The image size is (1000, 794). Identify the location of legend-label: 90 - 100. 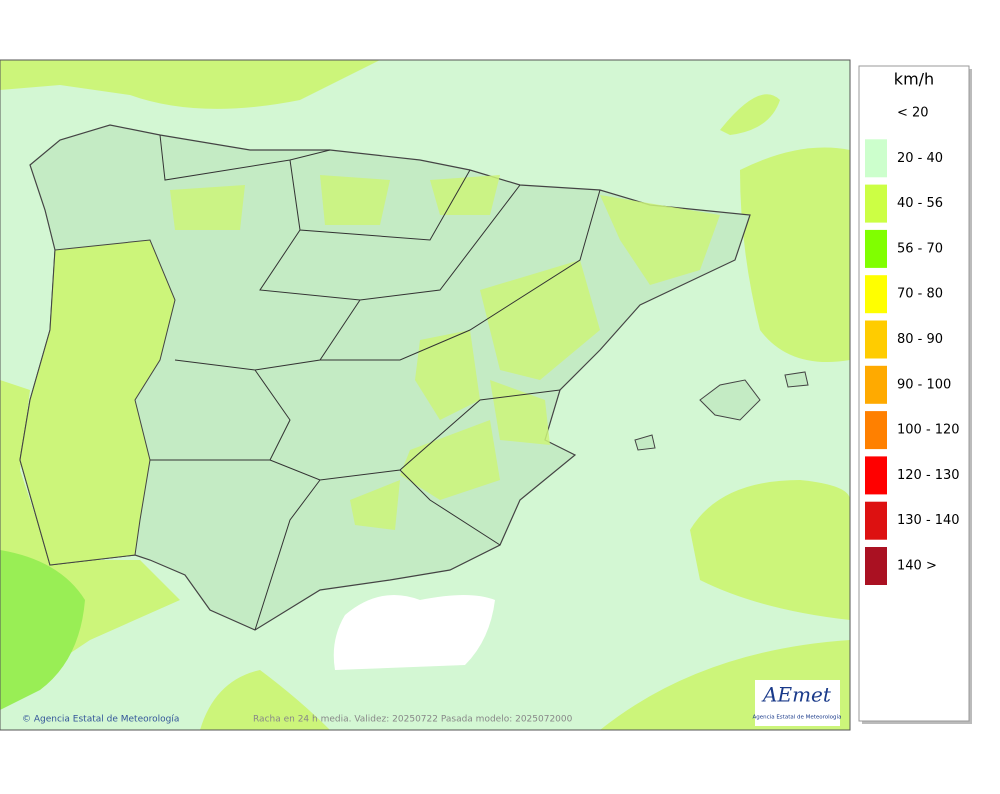
(924, 384).